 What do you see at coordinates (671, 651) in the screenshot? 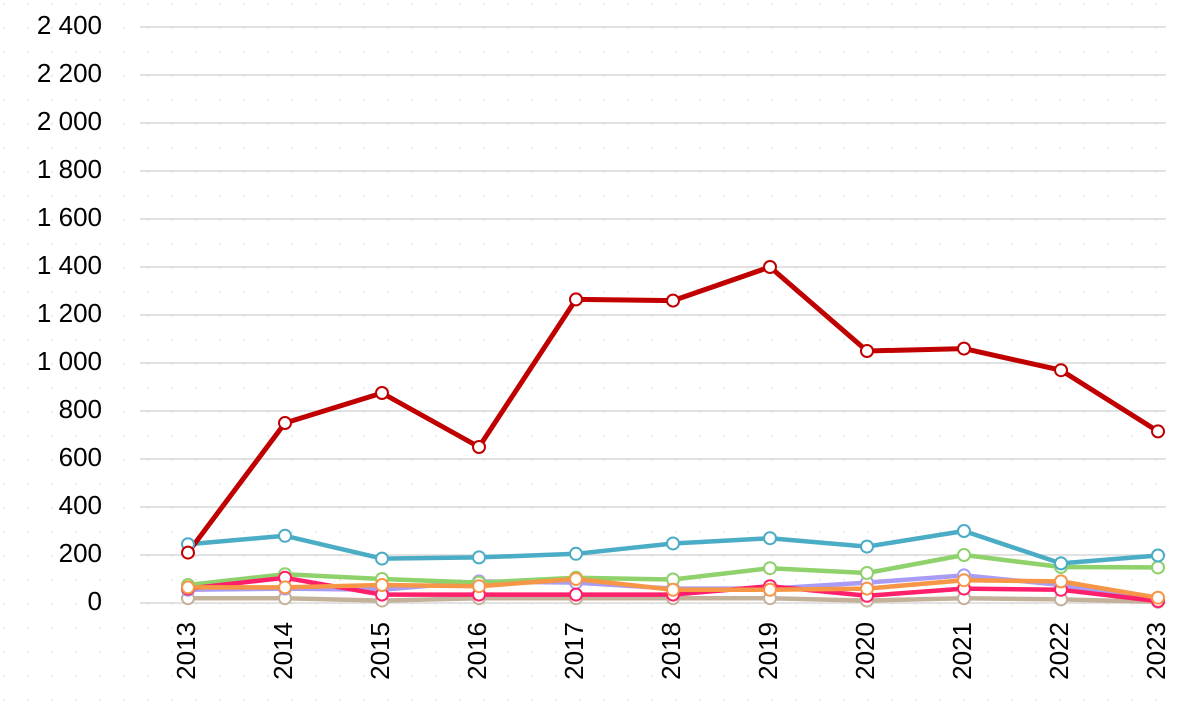
I see `x-tick-label: 2018` at bounding box center [671, 651].